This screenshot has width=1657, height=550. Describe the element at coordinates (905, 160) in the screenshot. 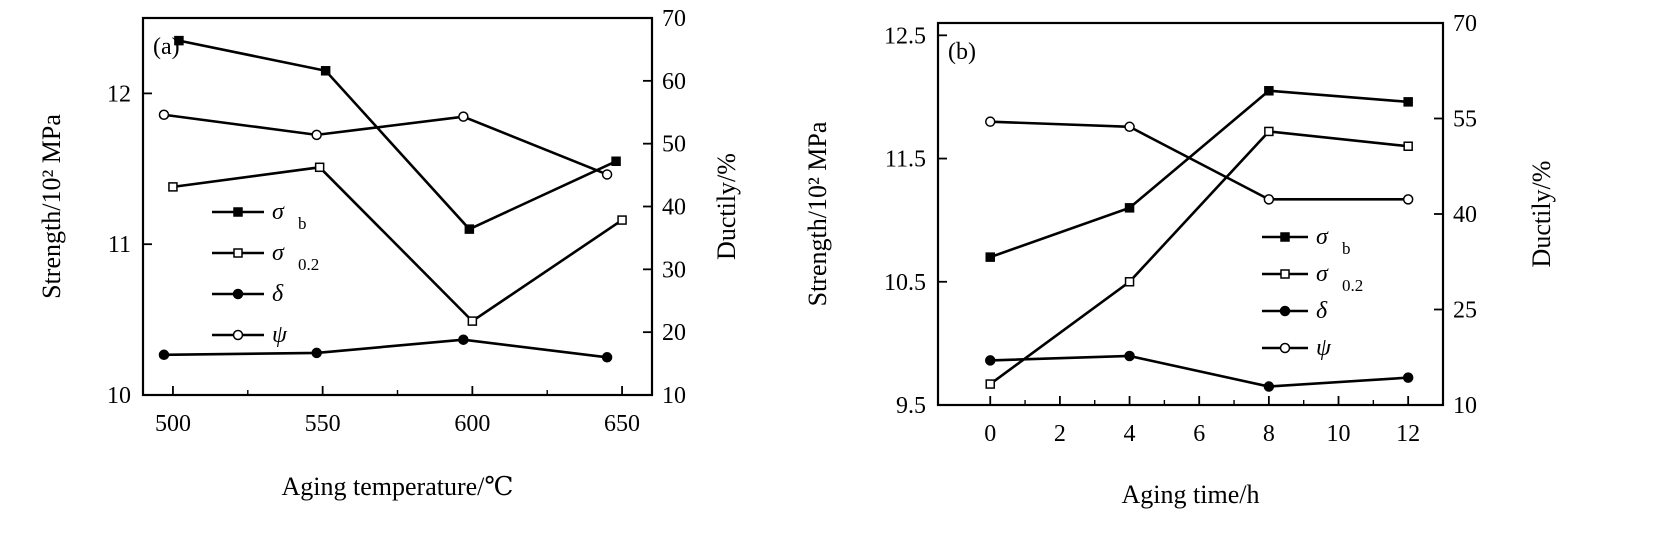

I see `y-tick-label: 11.5` at that location.